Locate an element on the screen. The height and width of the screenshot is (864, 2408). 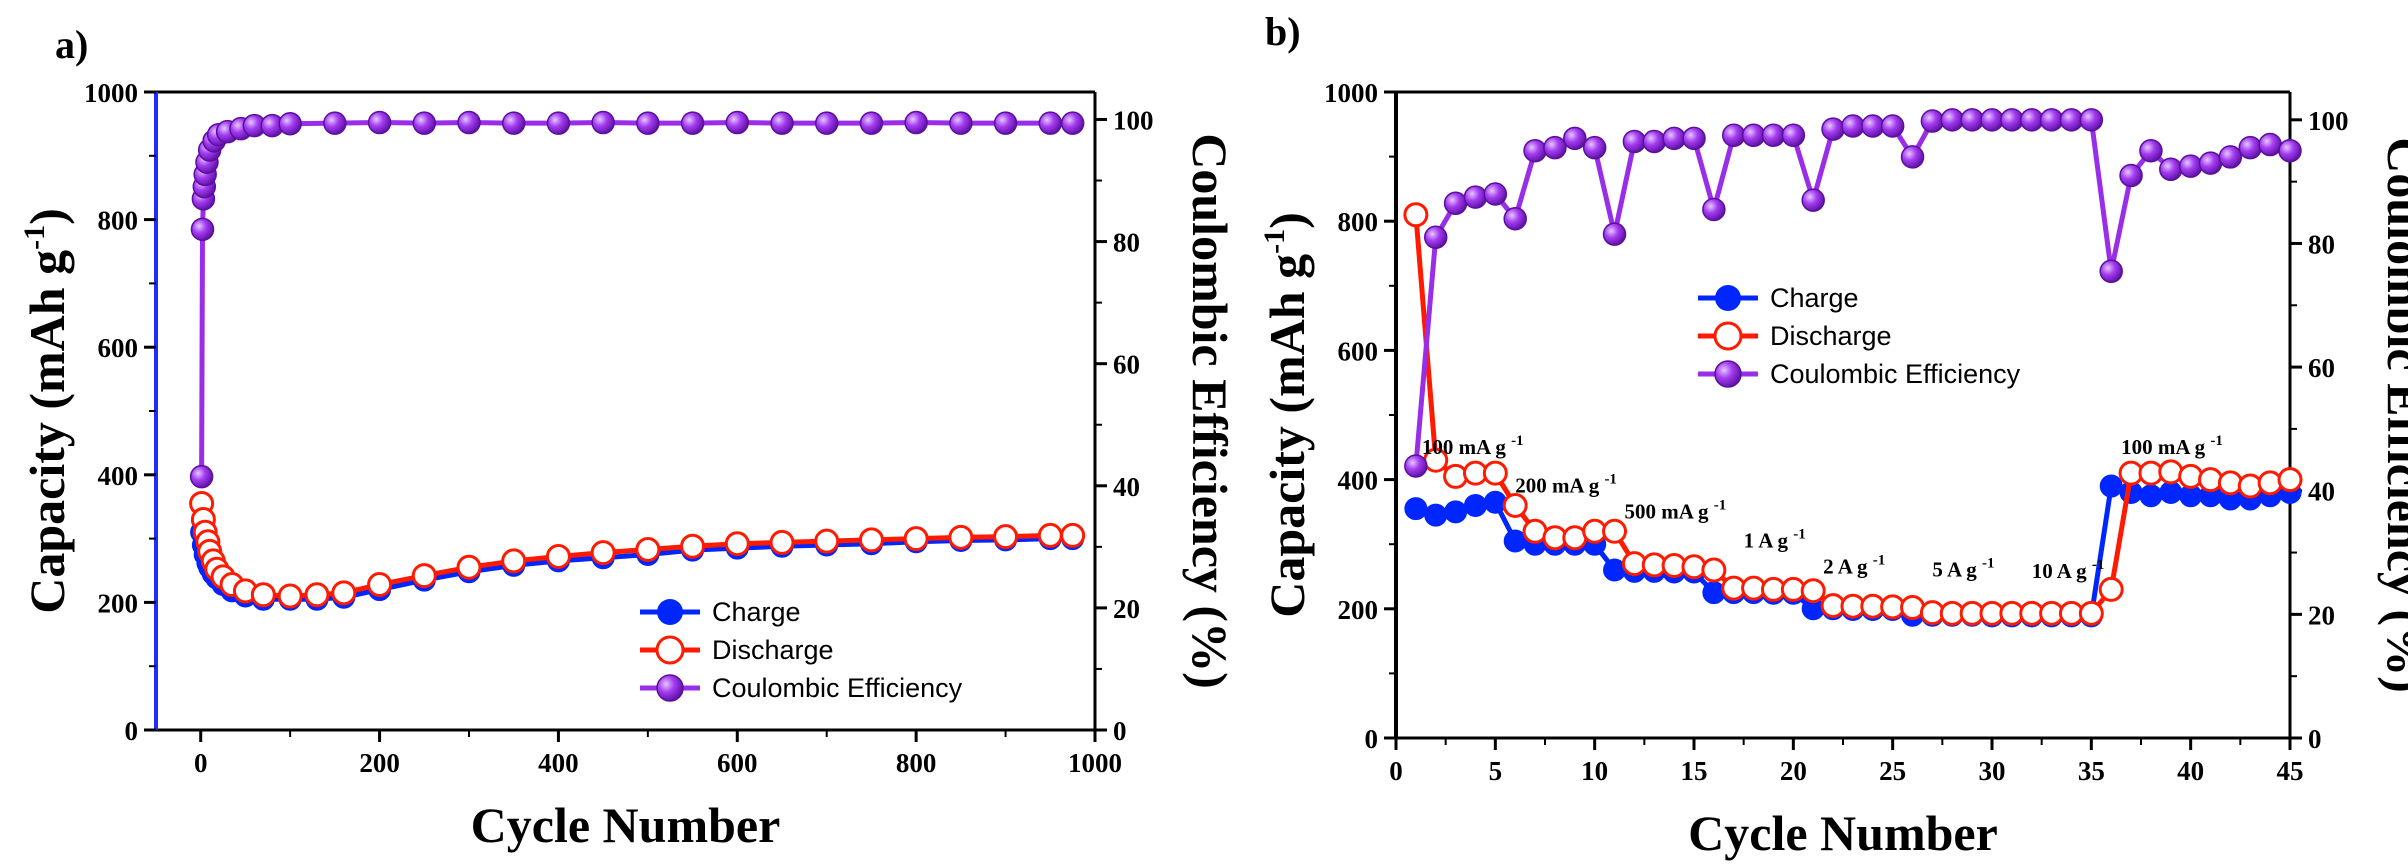
y-axis-title-tail: ) is located at coordinates (47, 216).